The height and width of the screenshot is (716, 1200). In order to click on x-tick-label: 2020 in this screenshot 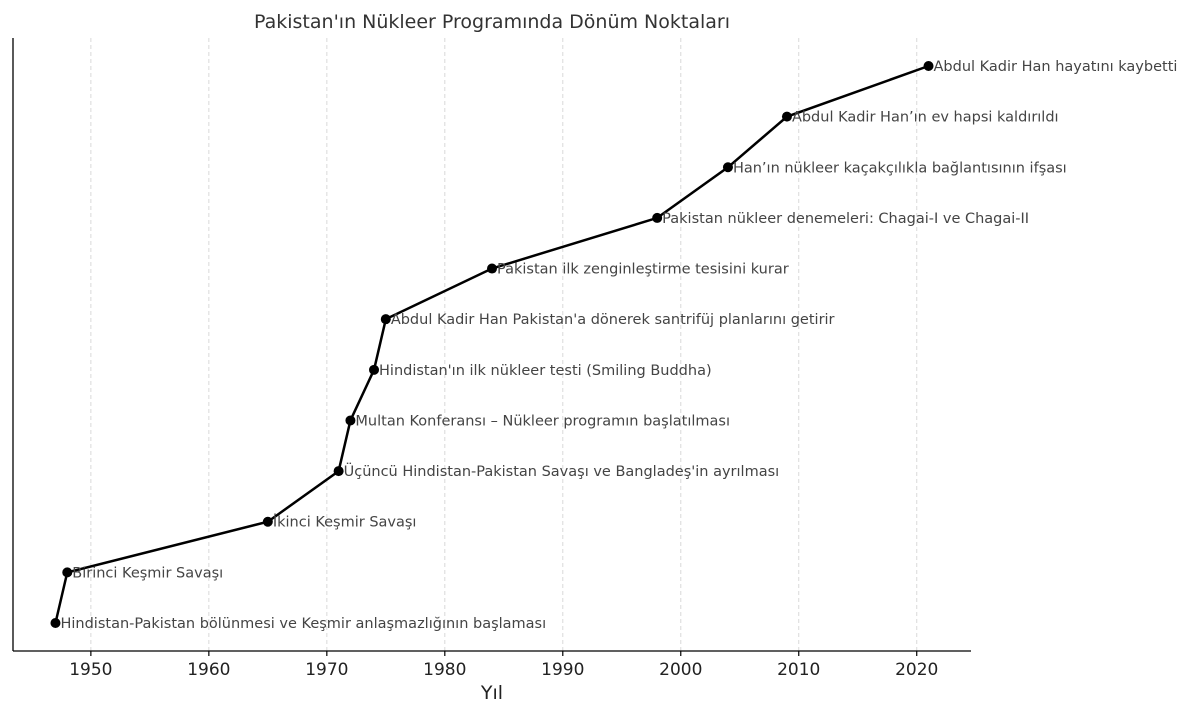, I will do `click(916, 670)`.